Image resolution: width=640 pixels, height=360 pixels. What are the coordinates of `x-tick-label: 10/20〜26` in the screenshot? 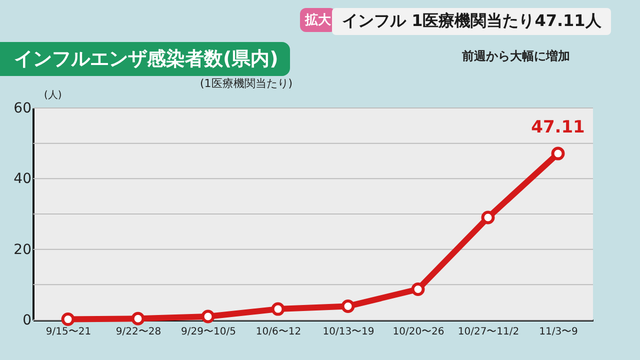 It's located at (418, 332).